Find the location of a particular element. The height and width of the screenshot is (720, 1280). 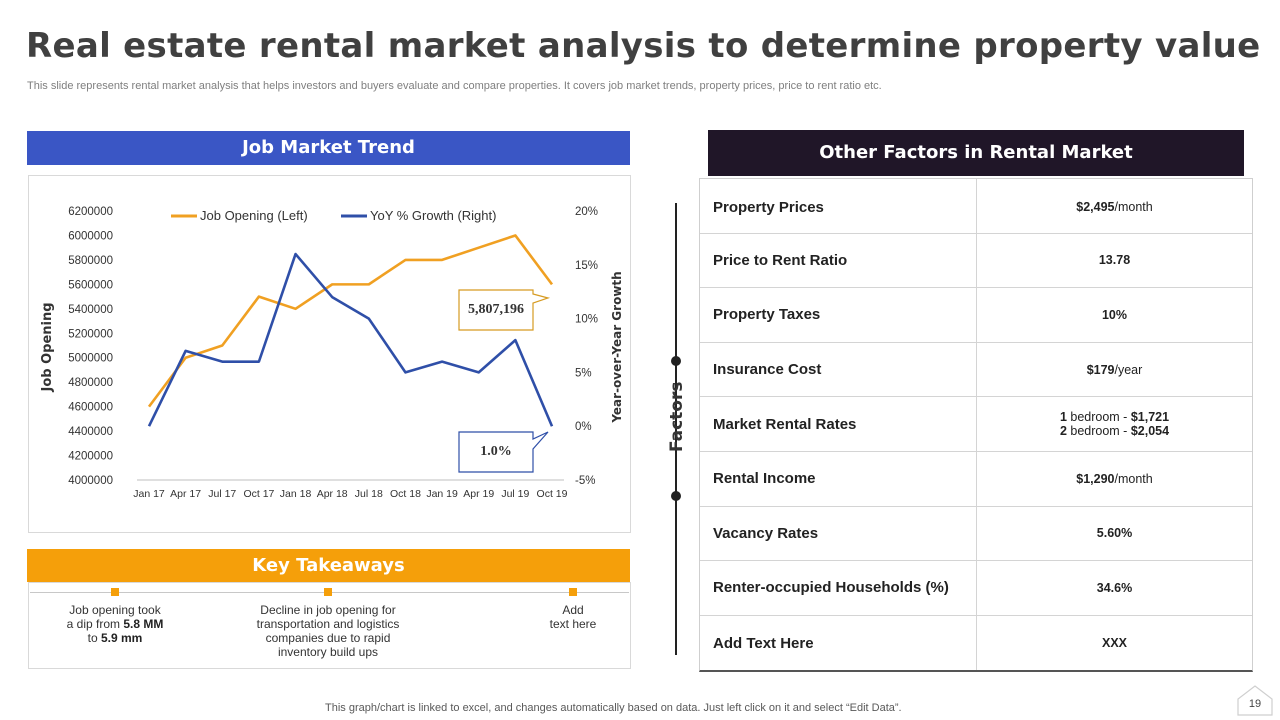

factor-label: Price to Rent Ratio is located at coordinates (838, 260).